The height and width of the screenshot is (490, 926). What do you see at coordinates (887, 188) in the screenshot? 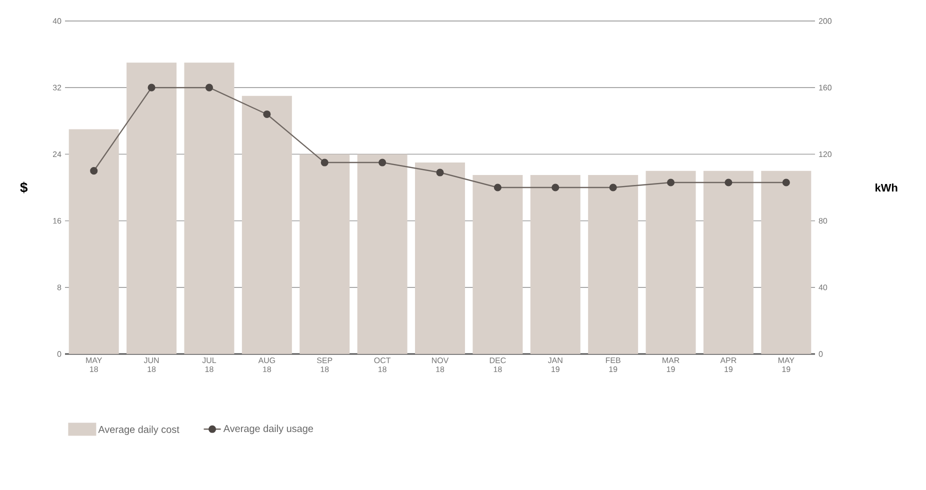
I see `y2-axis-title: kWh` at bounding box center [887, 188].